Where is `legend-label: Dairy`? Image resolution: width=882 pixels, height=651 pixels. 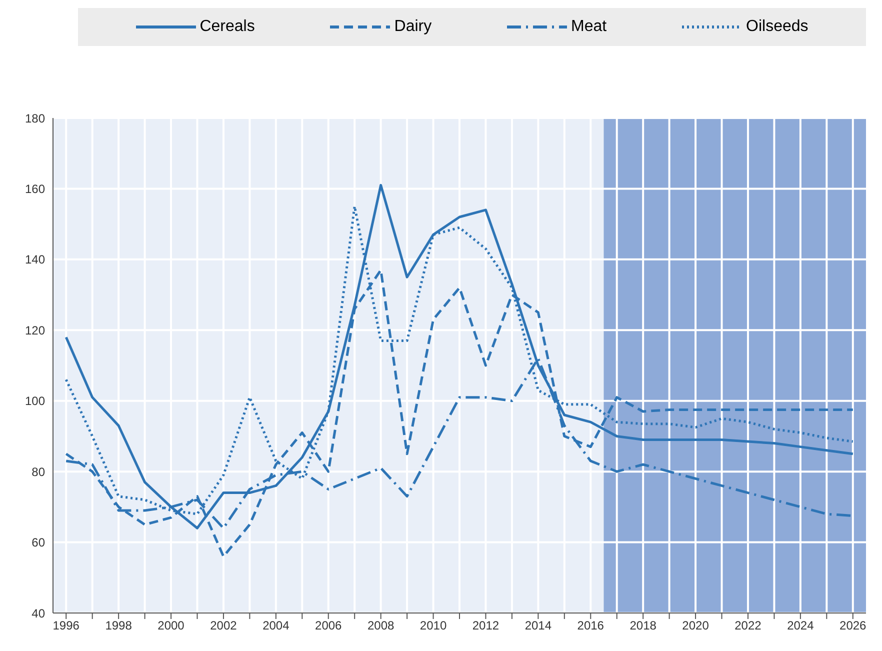 legend-label: Dairy is located at coordinates (413, 27).